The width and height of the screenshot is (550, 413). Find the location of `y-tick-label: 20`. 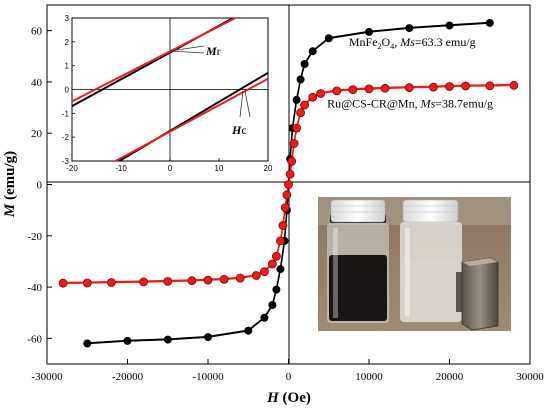

y-tick-label: 20 is located at coordinates (37, 134).